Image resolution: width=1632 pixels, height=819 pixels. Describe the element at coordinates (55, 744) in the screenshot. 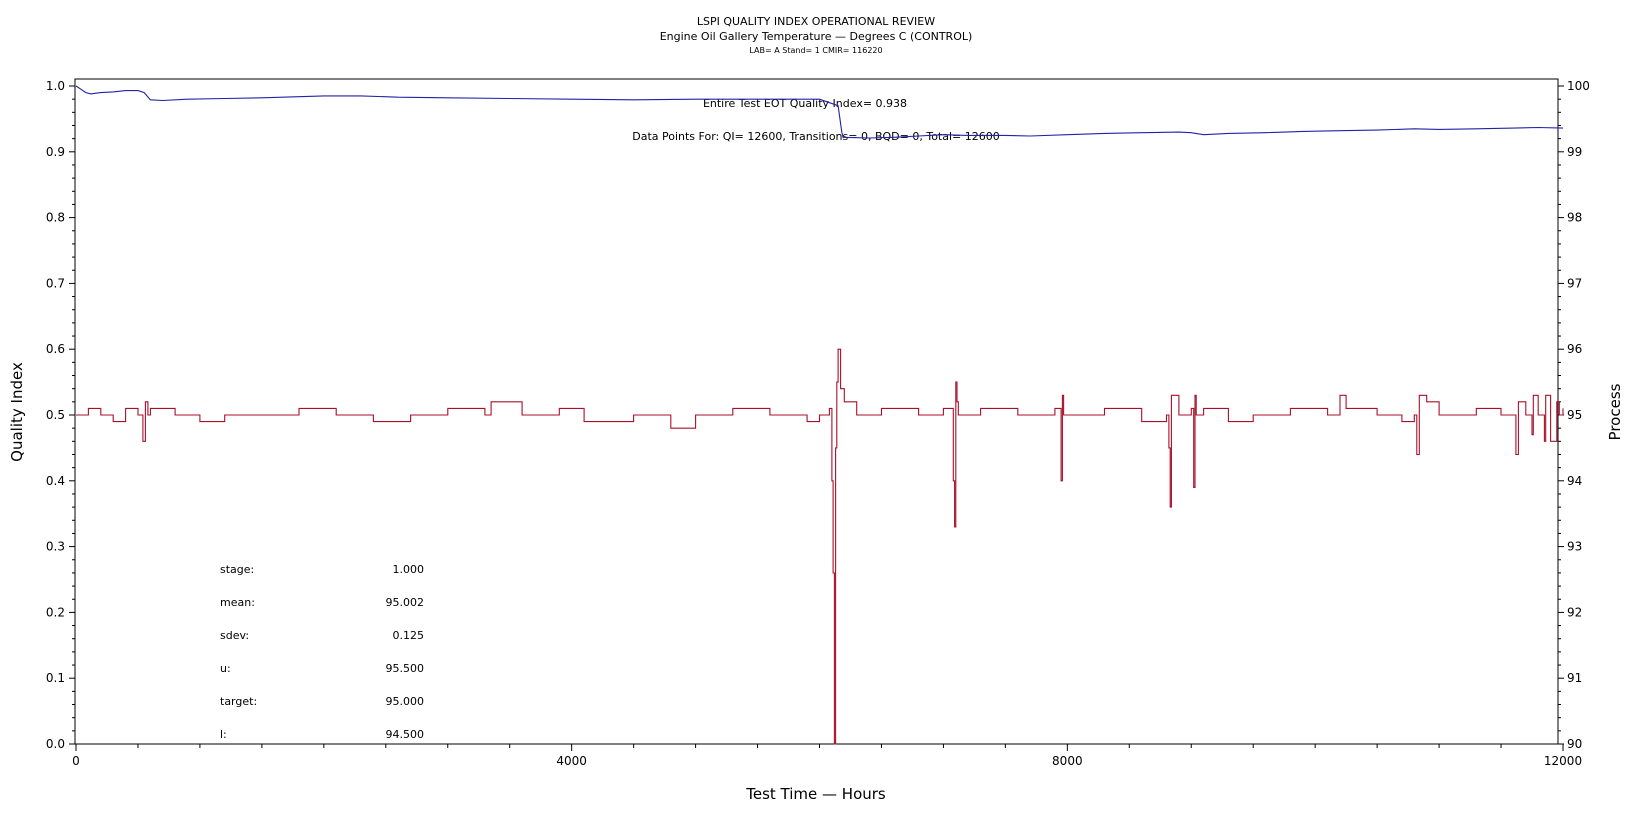

I see `y-left-tick-label: 0.0` at that location.